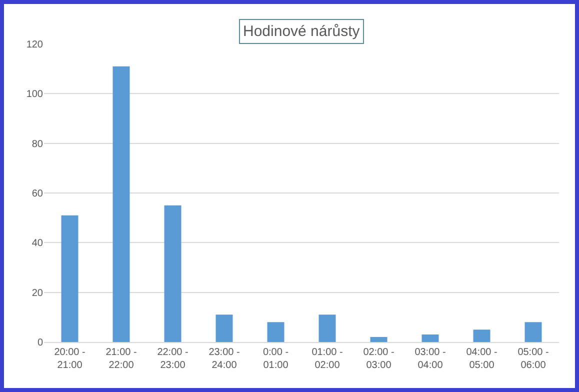 The width and height of the screenshot is (579, 392). What do you see at coordinates (172, 359) in the screenshot?
I see `x-tick-label: 22:00 - 23:00` at bounding box center [172, 359].